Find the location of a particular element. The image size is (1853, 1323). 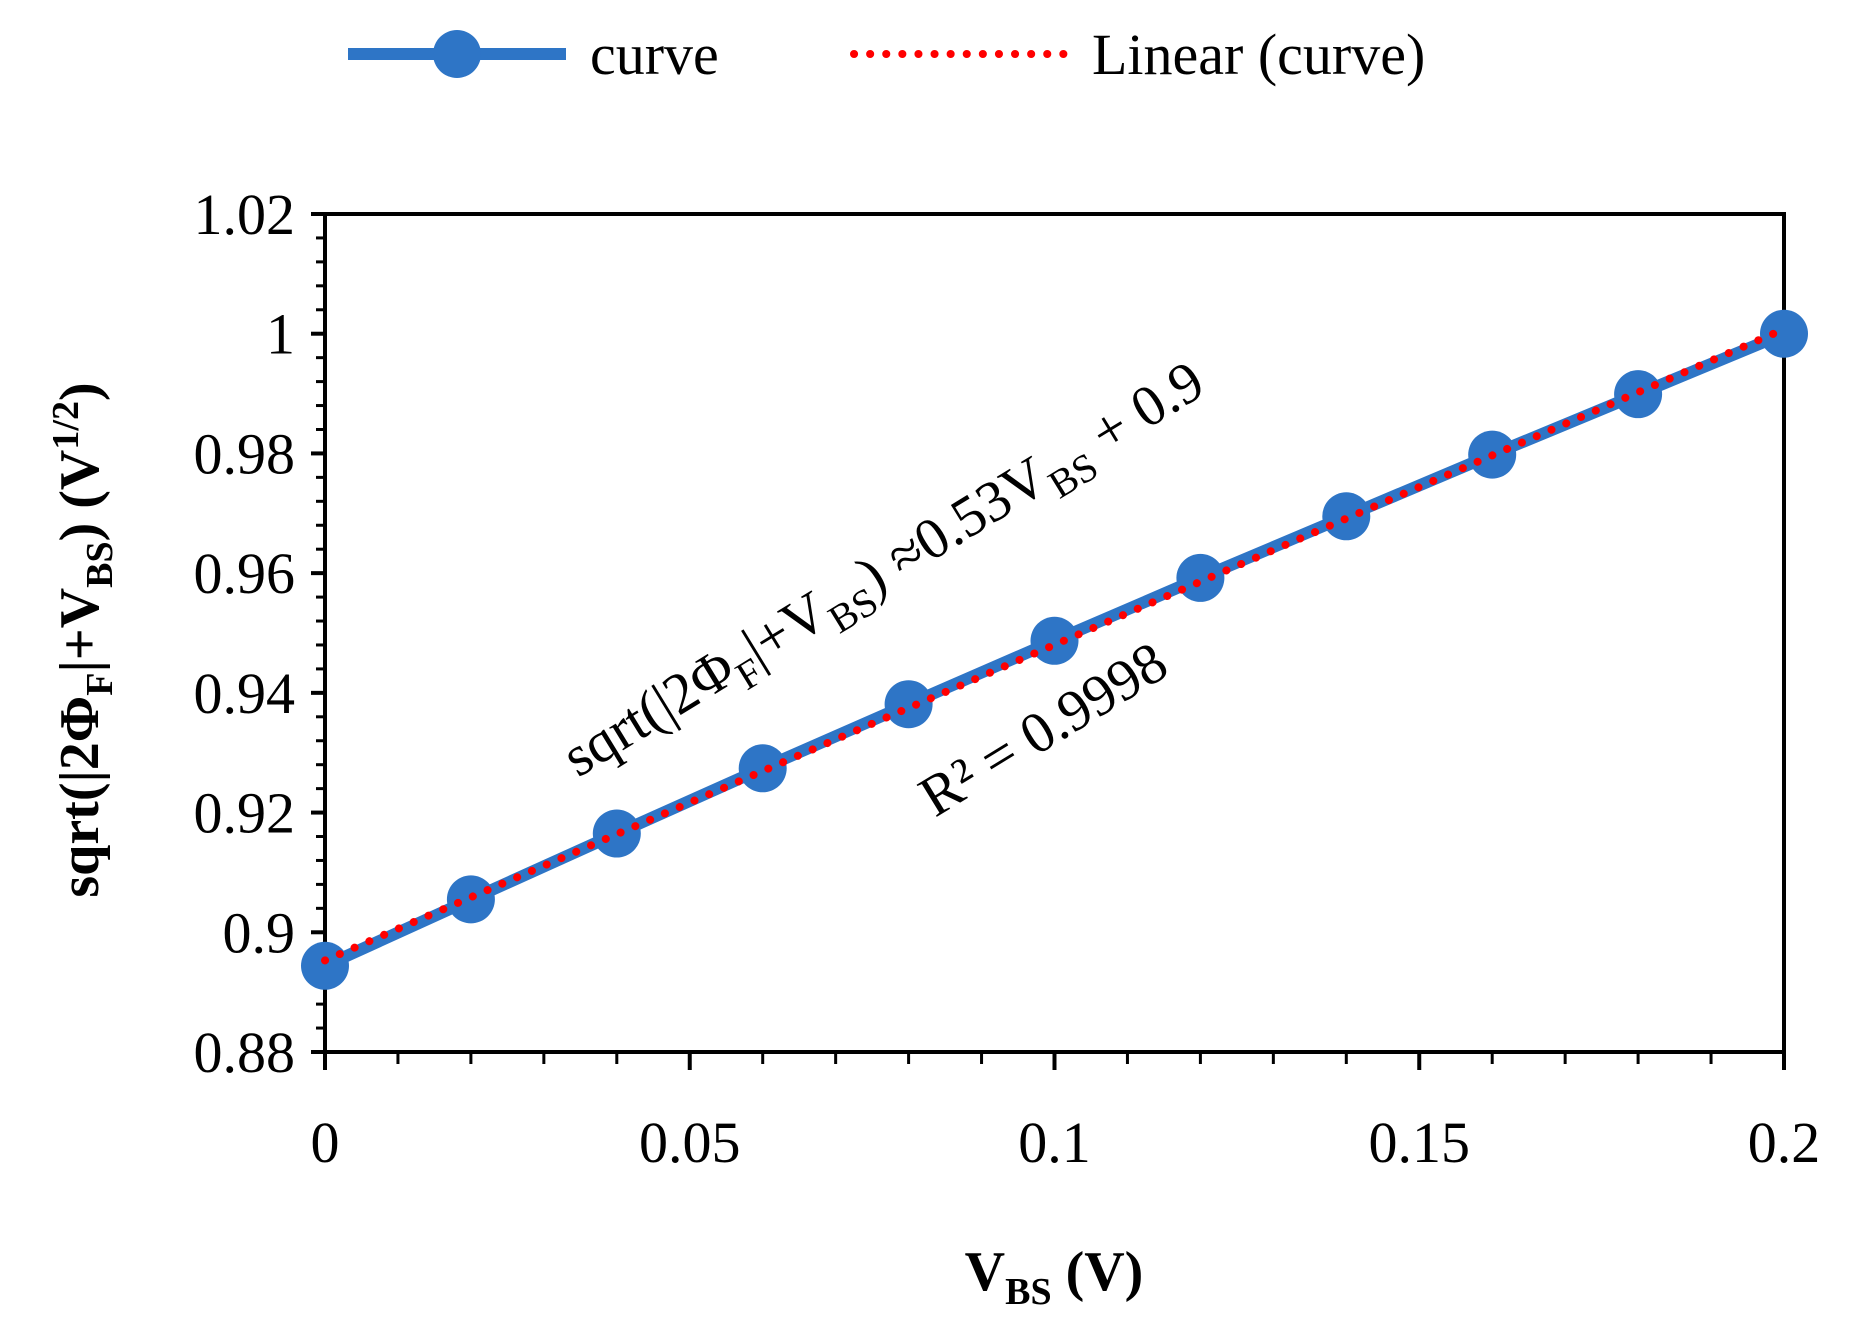

y-tick-label: 0.94 is located at coordinates (245, 693).